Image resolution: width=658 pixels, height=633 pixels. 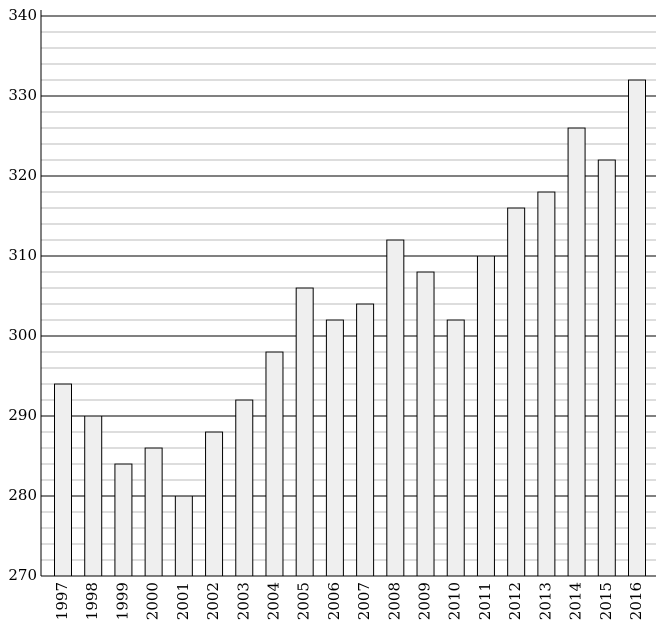 What do you see at coordinates (576, 601) in the screenshot?
I see `x-tick-label: 2014` at bounding box center [576, 601].